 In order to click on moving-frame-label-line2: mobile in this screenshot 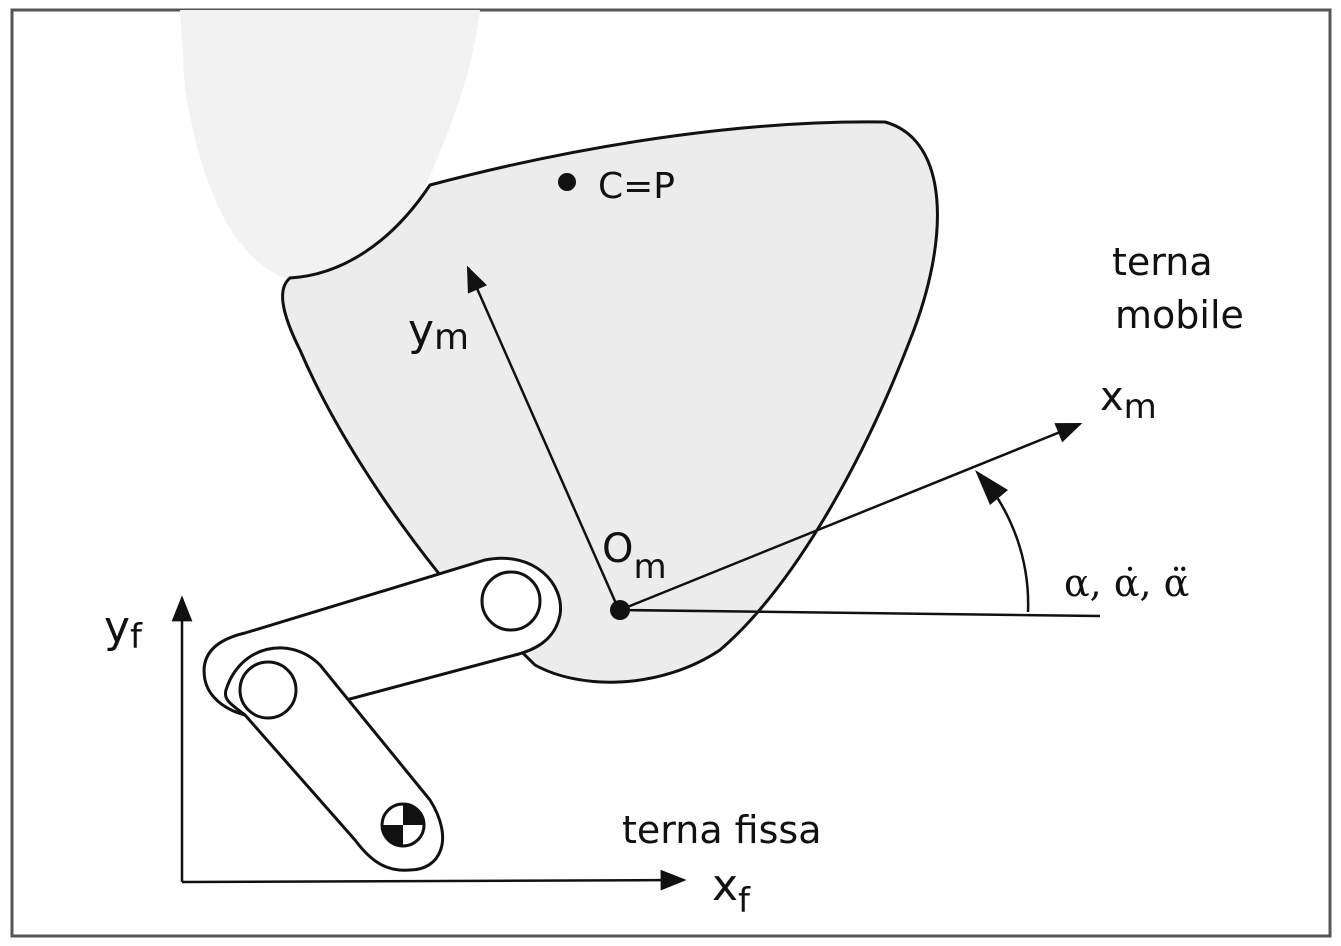, I will do `click(1179, 315)`.